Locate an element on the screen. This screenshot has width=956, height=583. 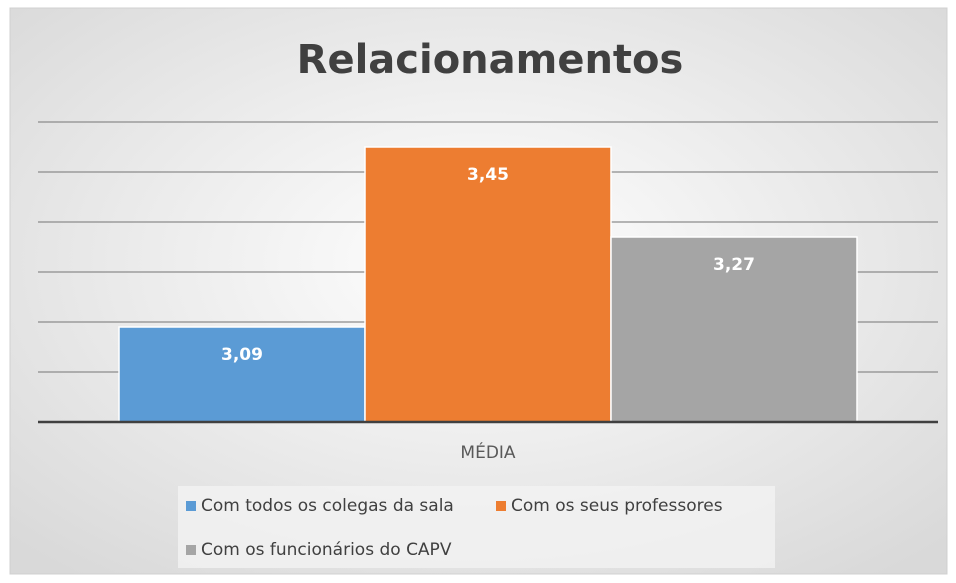
chart-title: Relacionamentos is located at coordinates (490, 60).